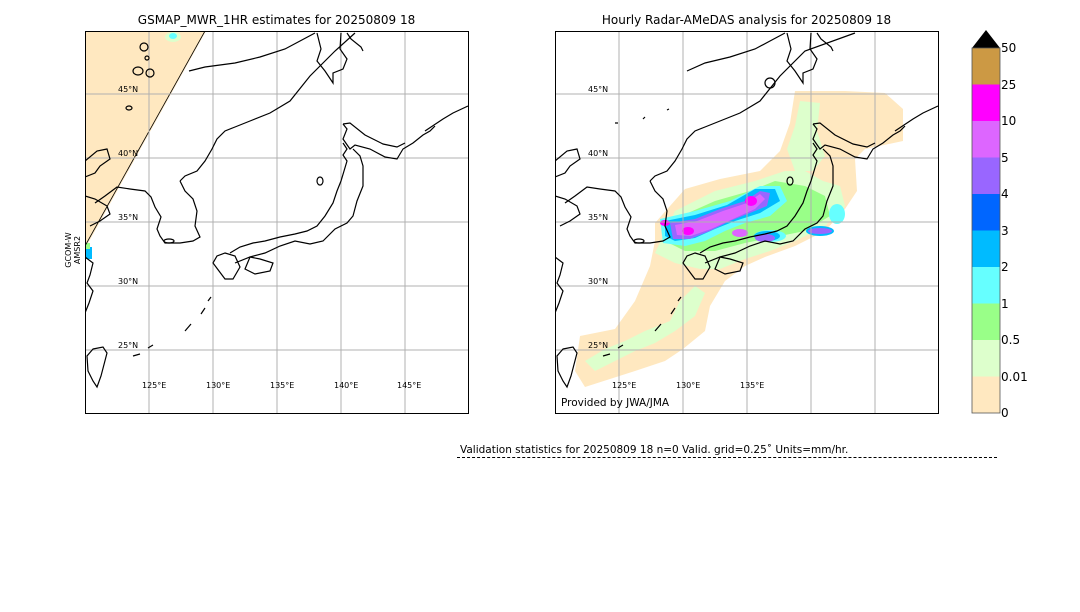 The width and height of the screenshot is (1080, 612). Describe the element at coordinates (409, 385) in the screenshot. I see `tick-145e: 145°E` at that location.